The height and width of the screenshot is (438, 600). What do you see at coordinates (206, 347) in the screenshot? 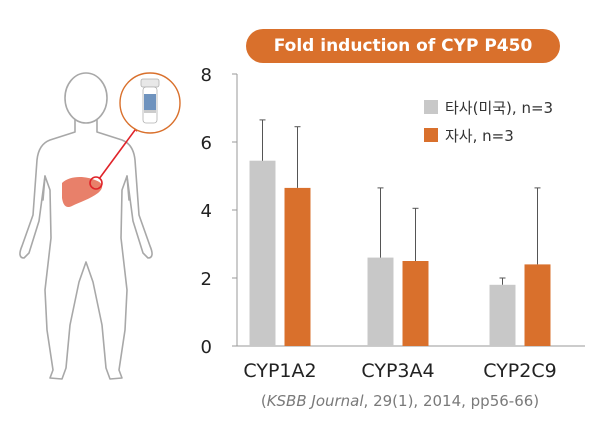
I see `y-tick-label: 0` at bounding box center [206, 347].